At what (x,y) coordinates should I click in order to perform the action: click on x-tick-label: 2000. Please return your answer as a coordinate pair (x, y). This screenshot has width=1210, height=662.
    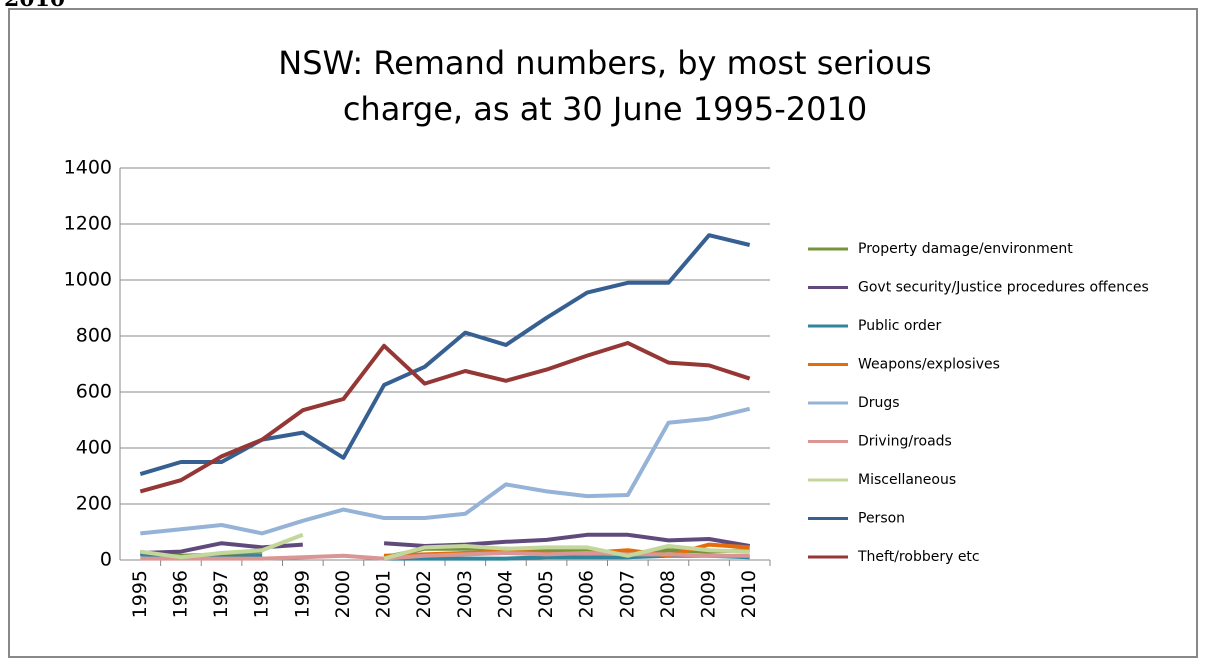
    Looking at the image, I should click on (343, 594).